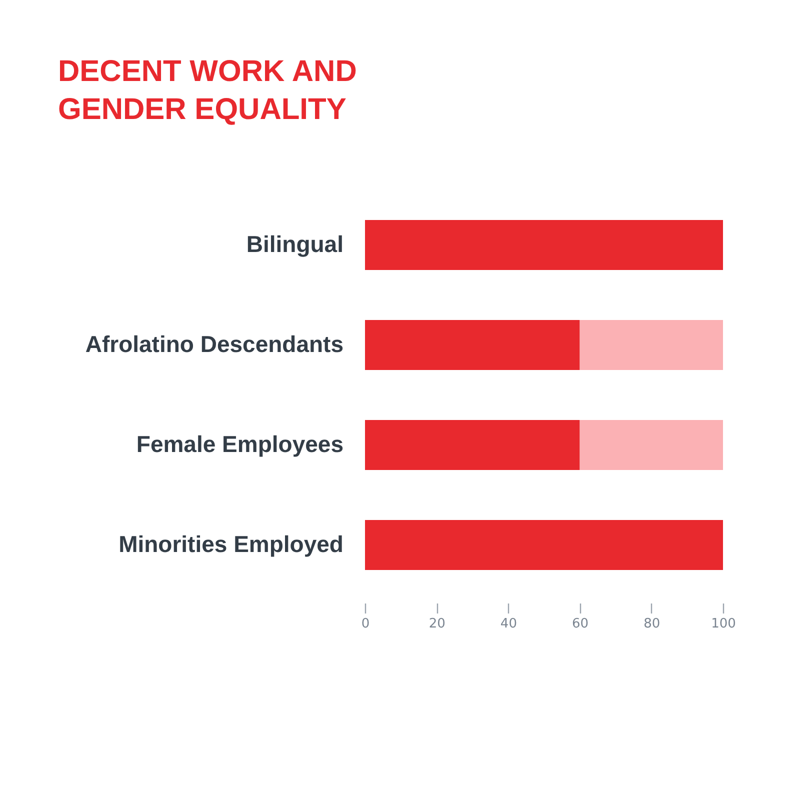 This screenshot has height=800, width=800. Describe the element at coordinates (231, 544) in the screenshot. I see `y-tick-label: Minorities Employed` at that location.